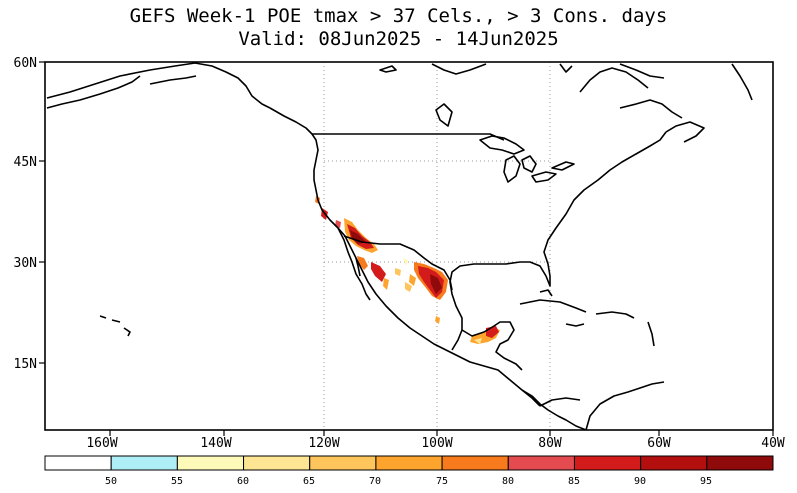  Describe the element at coordinates (25, 263) in the screenshot. I see `lat-tick-label: 30N` at that location.